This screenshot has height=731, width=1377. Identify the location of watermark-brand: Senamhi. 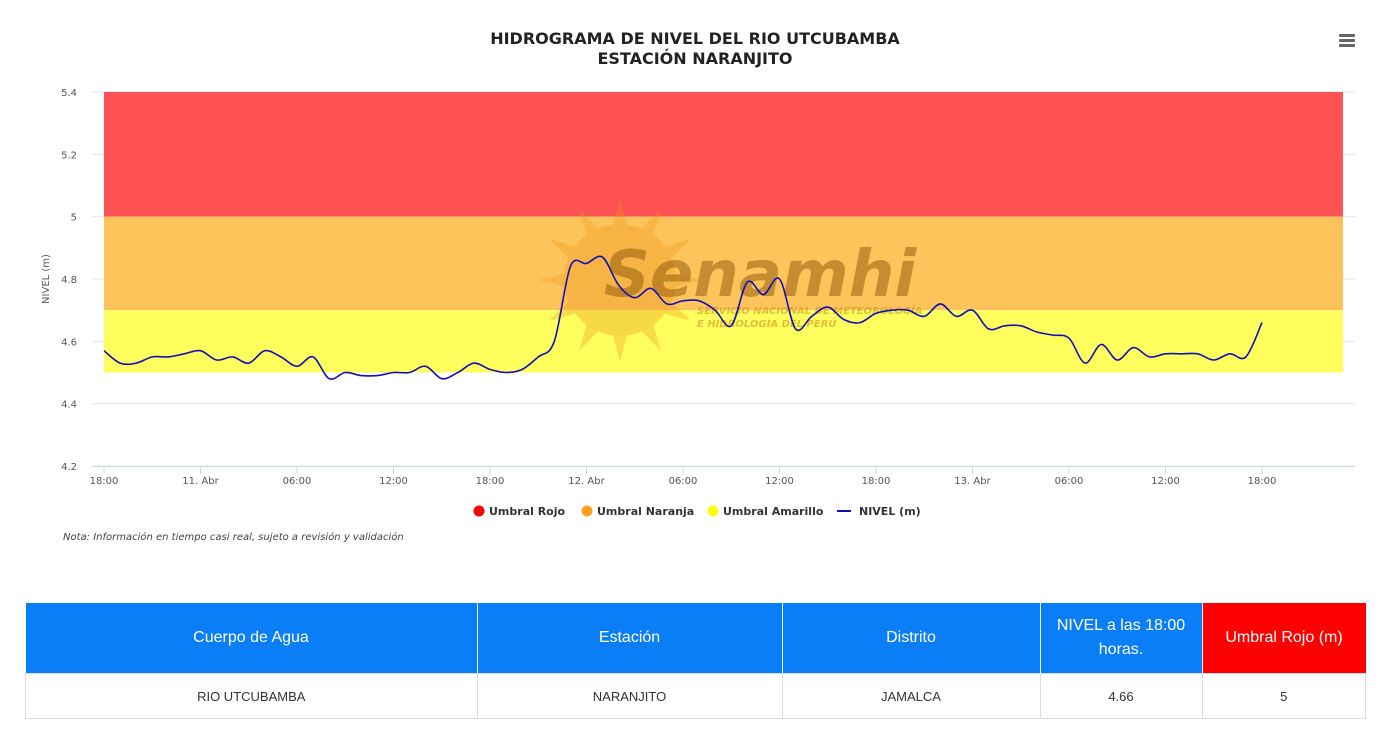
(761, 275).